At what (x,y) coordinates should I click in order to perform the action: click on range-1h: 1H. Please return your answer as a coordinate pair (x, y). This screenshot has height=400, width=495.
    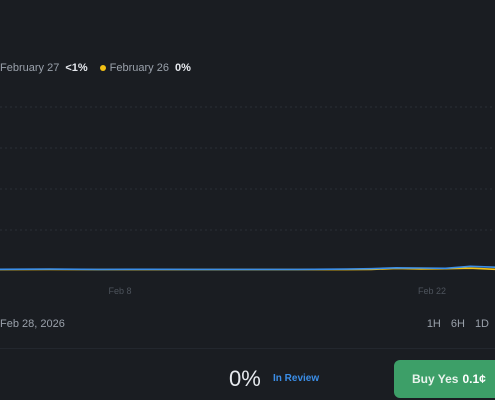
    Looking at the image, I should click on (433, 324).